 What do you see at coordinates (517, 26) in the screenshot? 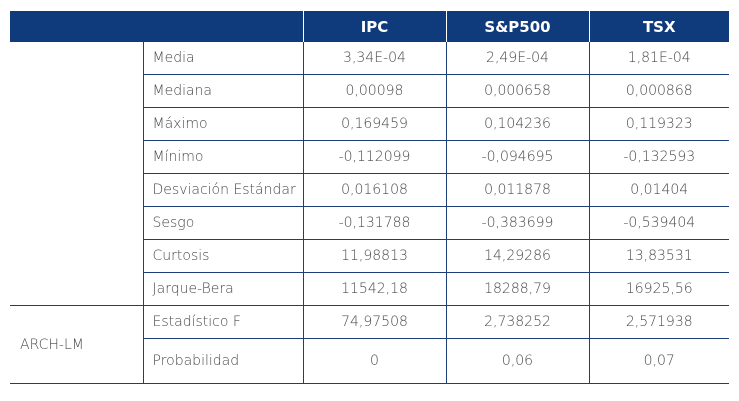
I see `header-sp500: S&P500` at bounding box center [517, 26].